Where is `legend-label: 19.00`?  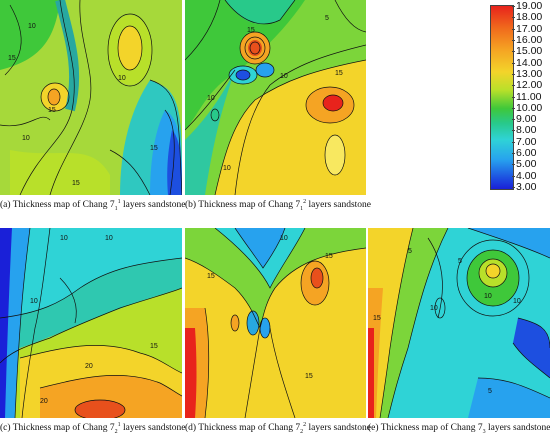 legend-label: 19.00 is located at coordinates (529, 6).